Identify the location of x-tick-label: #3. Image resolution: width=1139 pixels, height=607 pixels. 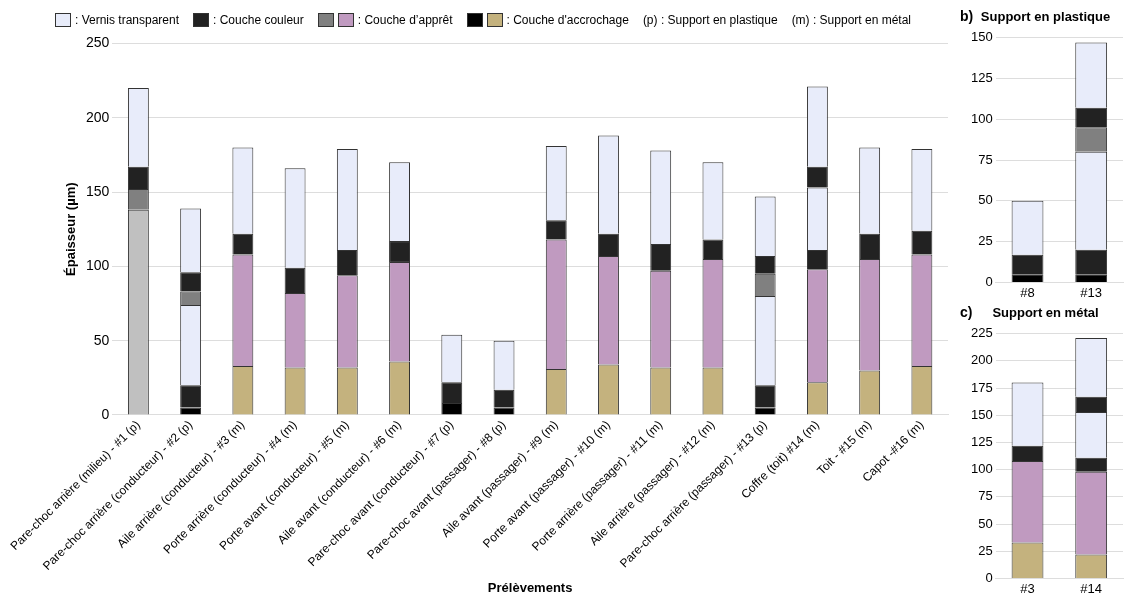
(1027, 588).